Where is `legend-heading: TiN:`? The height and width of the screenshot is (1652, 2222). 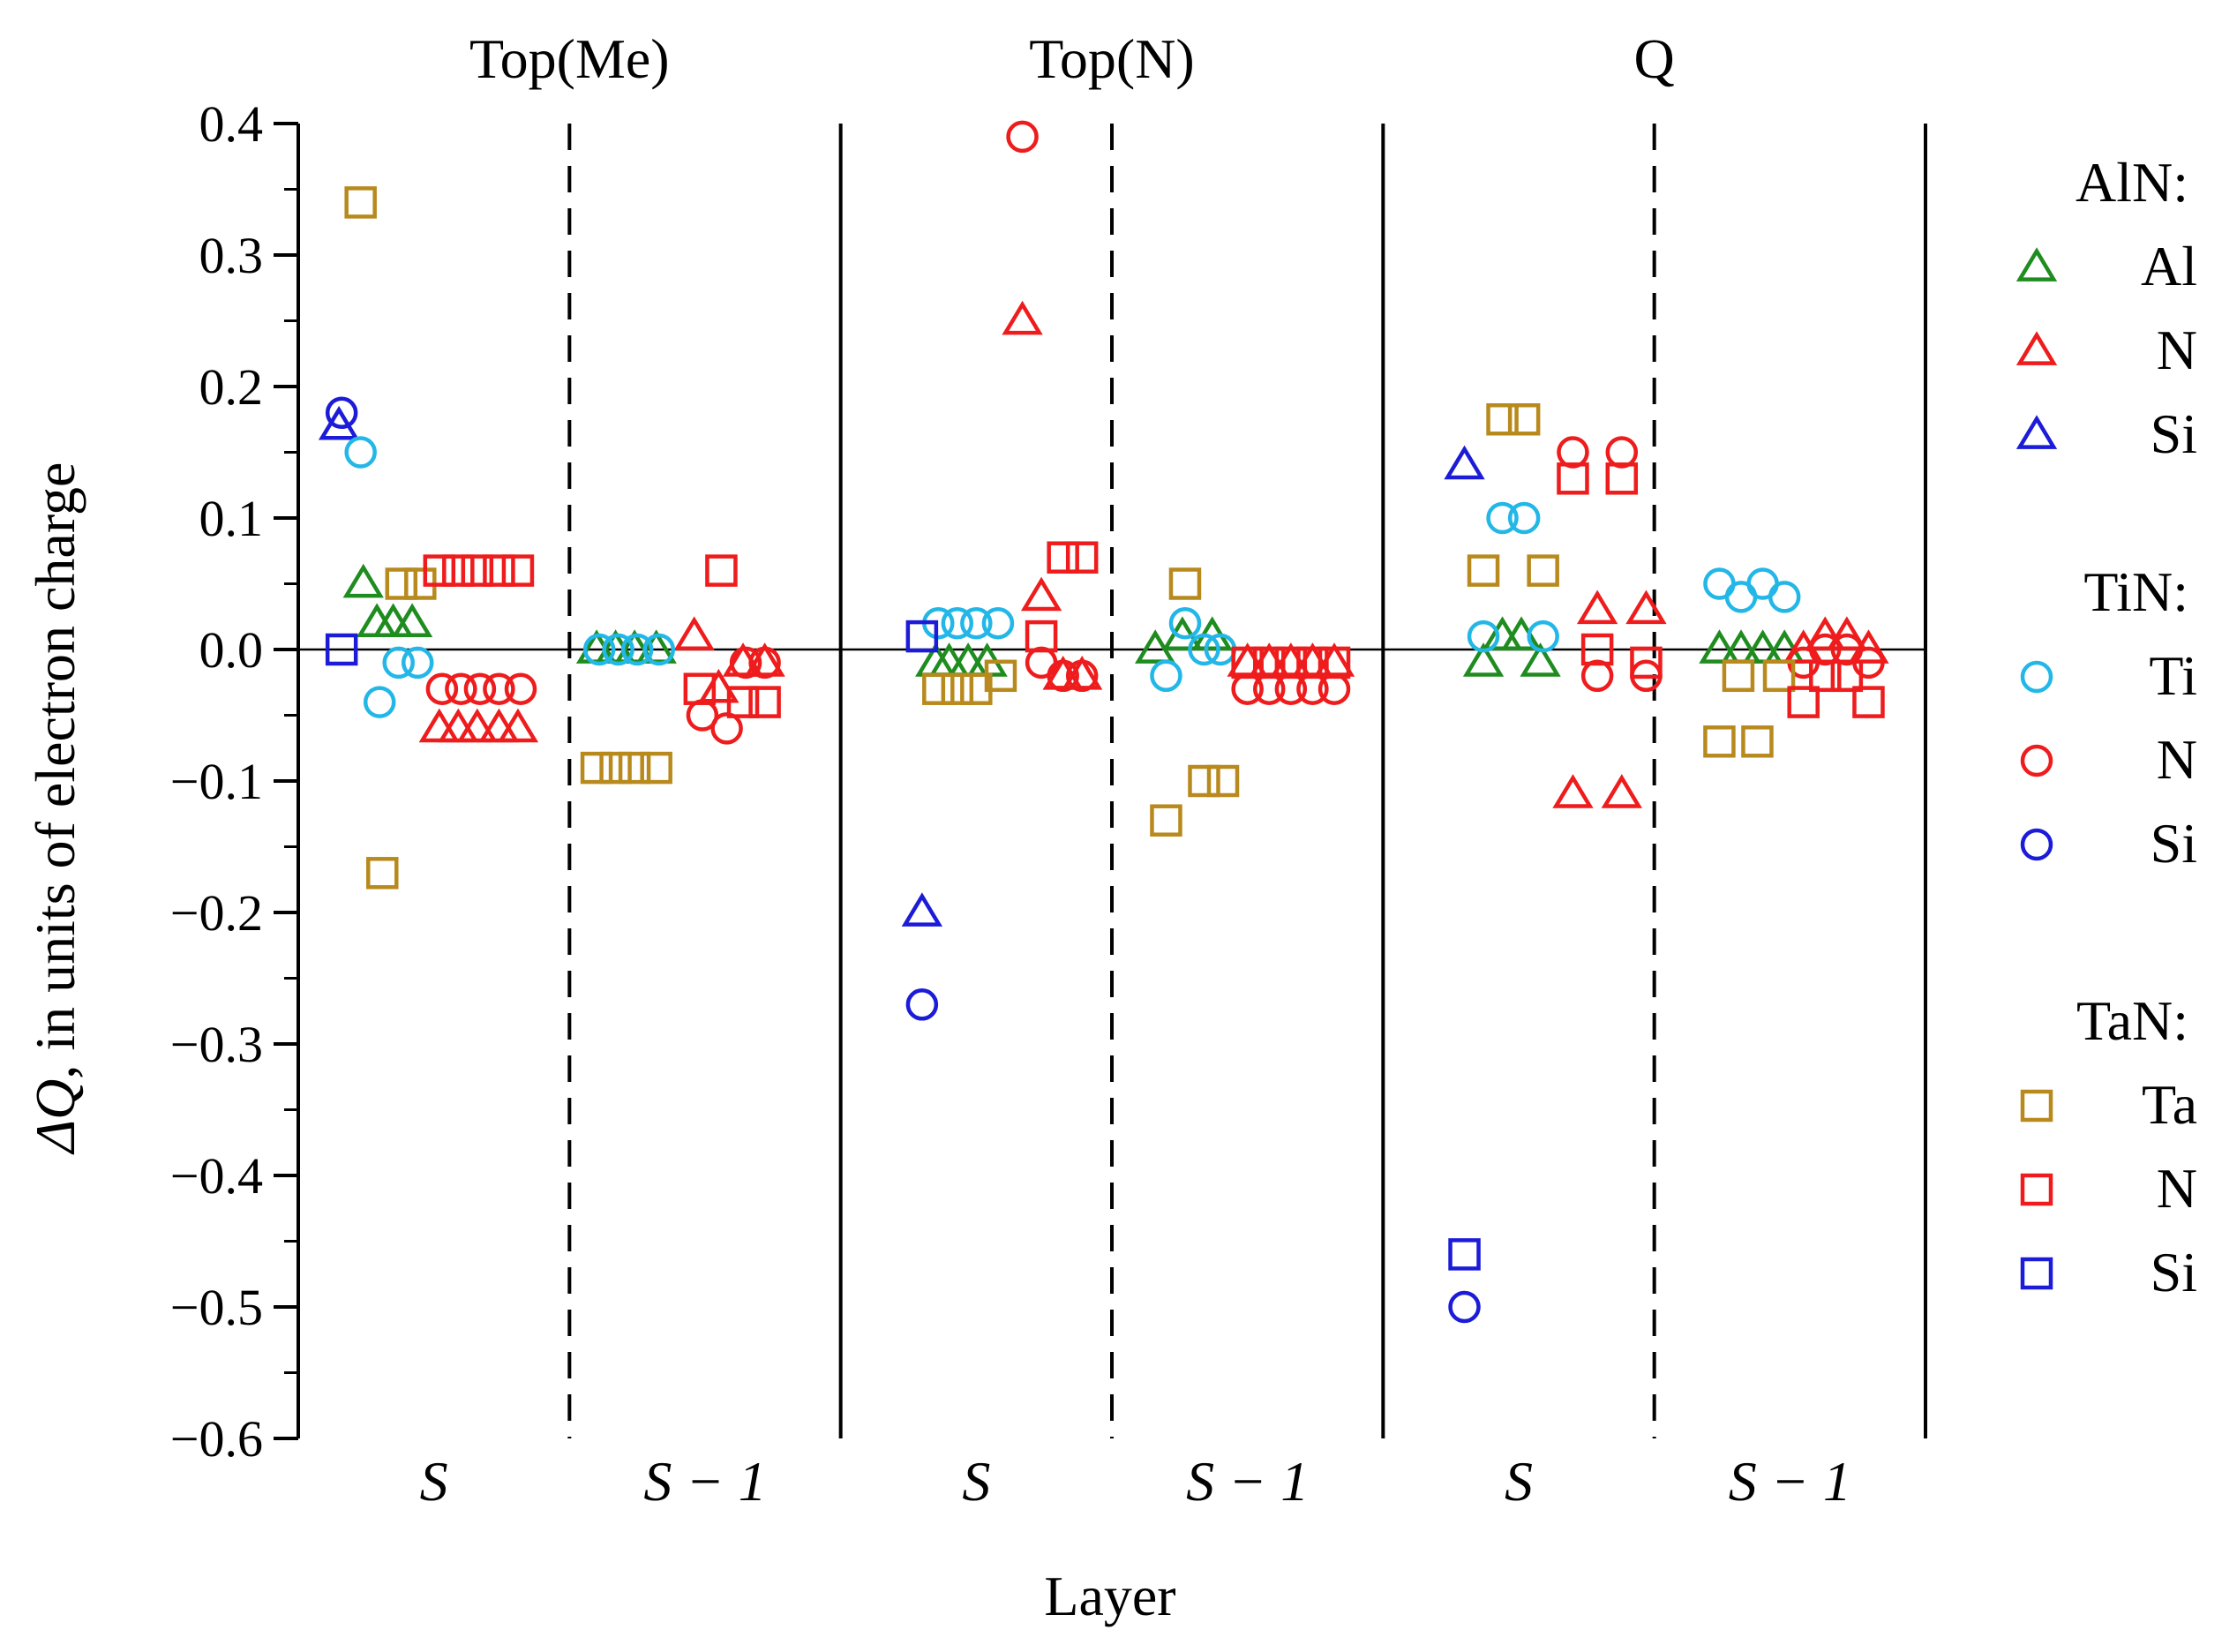
legend-heading: TiN: is located at coordinates (2135, 591).